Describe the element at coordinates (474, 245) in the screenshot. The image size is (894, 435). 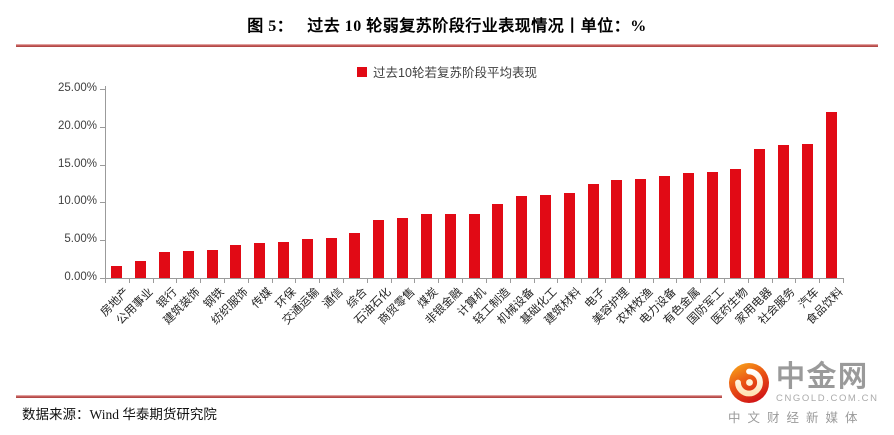
I see `bar-计算机` at that location.